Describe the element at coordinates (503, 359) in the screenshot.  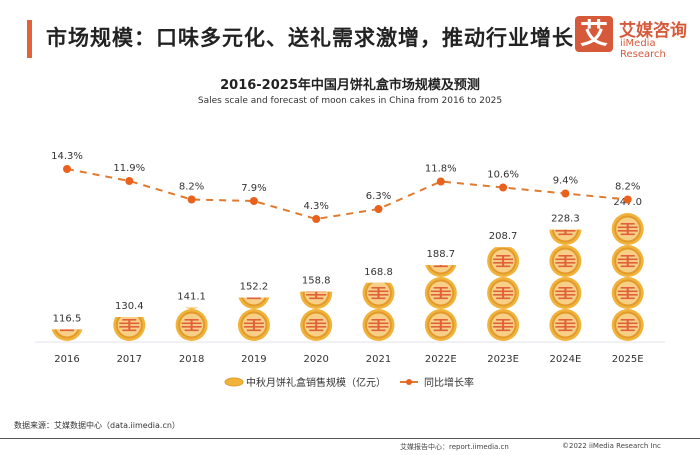
I see `x-tick-label: 2023E` at that location.